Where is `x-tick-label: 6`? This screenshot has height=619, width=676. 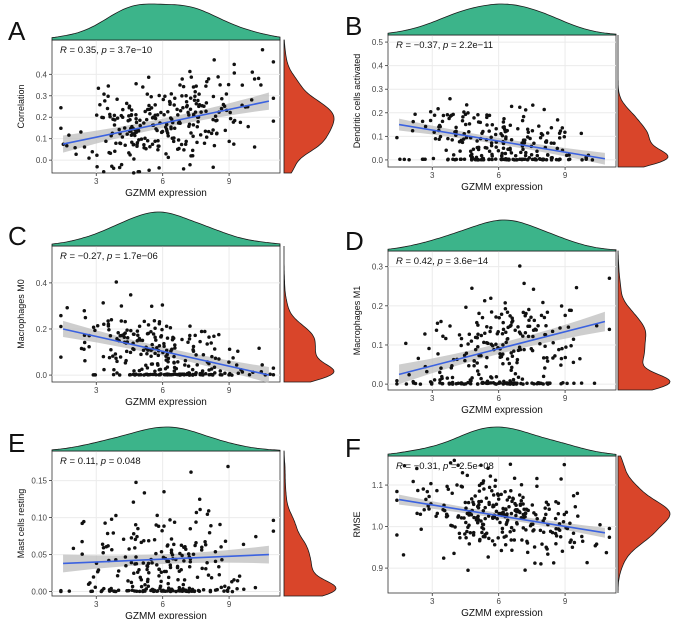 x-tick-label: 6 is located at coordinates (162, 181).